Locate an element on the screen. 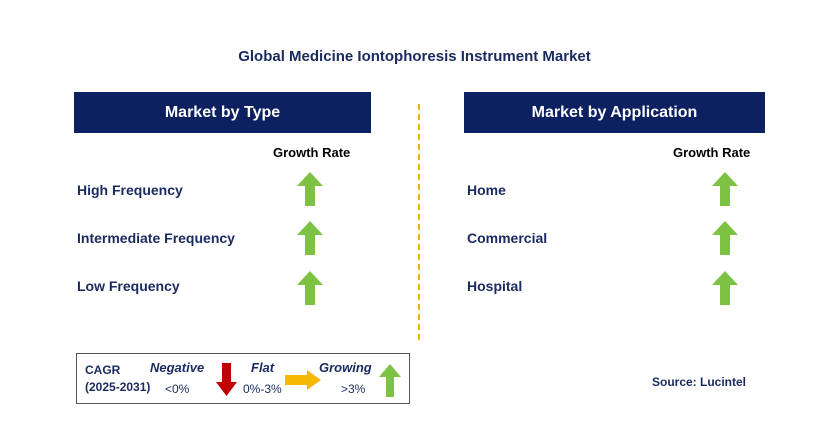 The height and width of the screenshot is (445, 829). panel-divider is located at coordinates (419, 222).